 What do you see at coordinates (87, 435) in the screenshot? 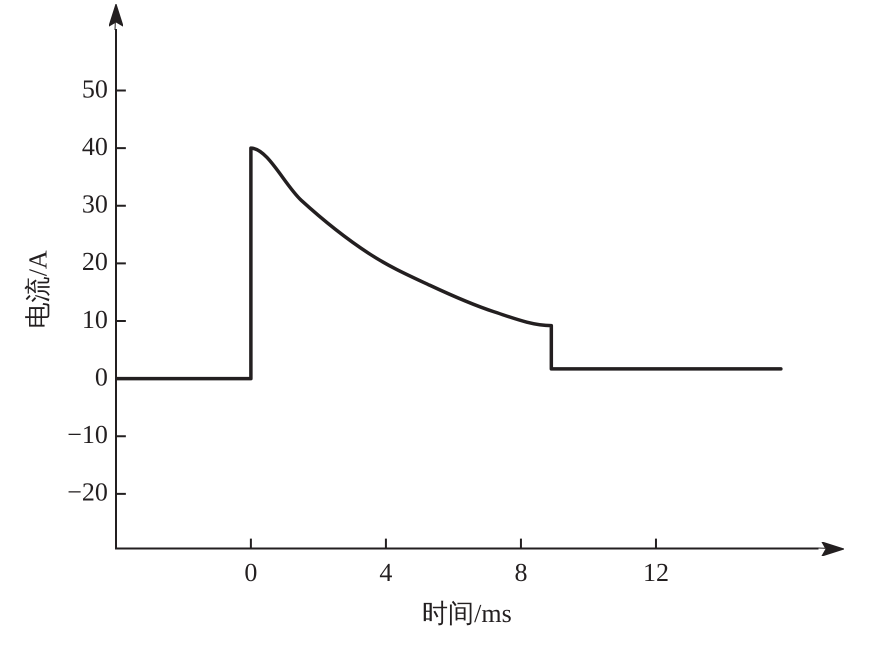
I see `y-tick-label: −10` at bounding box center [87, 435].